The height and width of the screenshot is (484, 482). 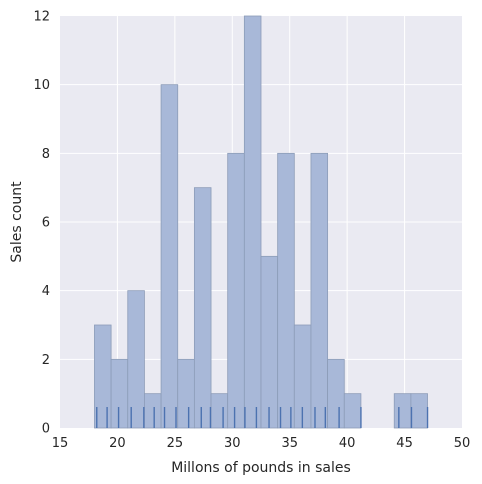 What do you see at coordinates (46, 291) in the screenshot?
I see `y-tick-label: 4` at bounding box center [46, 291].